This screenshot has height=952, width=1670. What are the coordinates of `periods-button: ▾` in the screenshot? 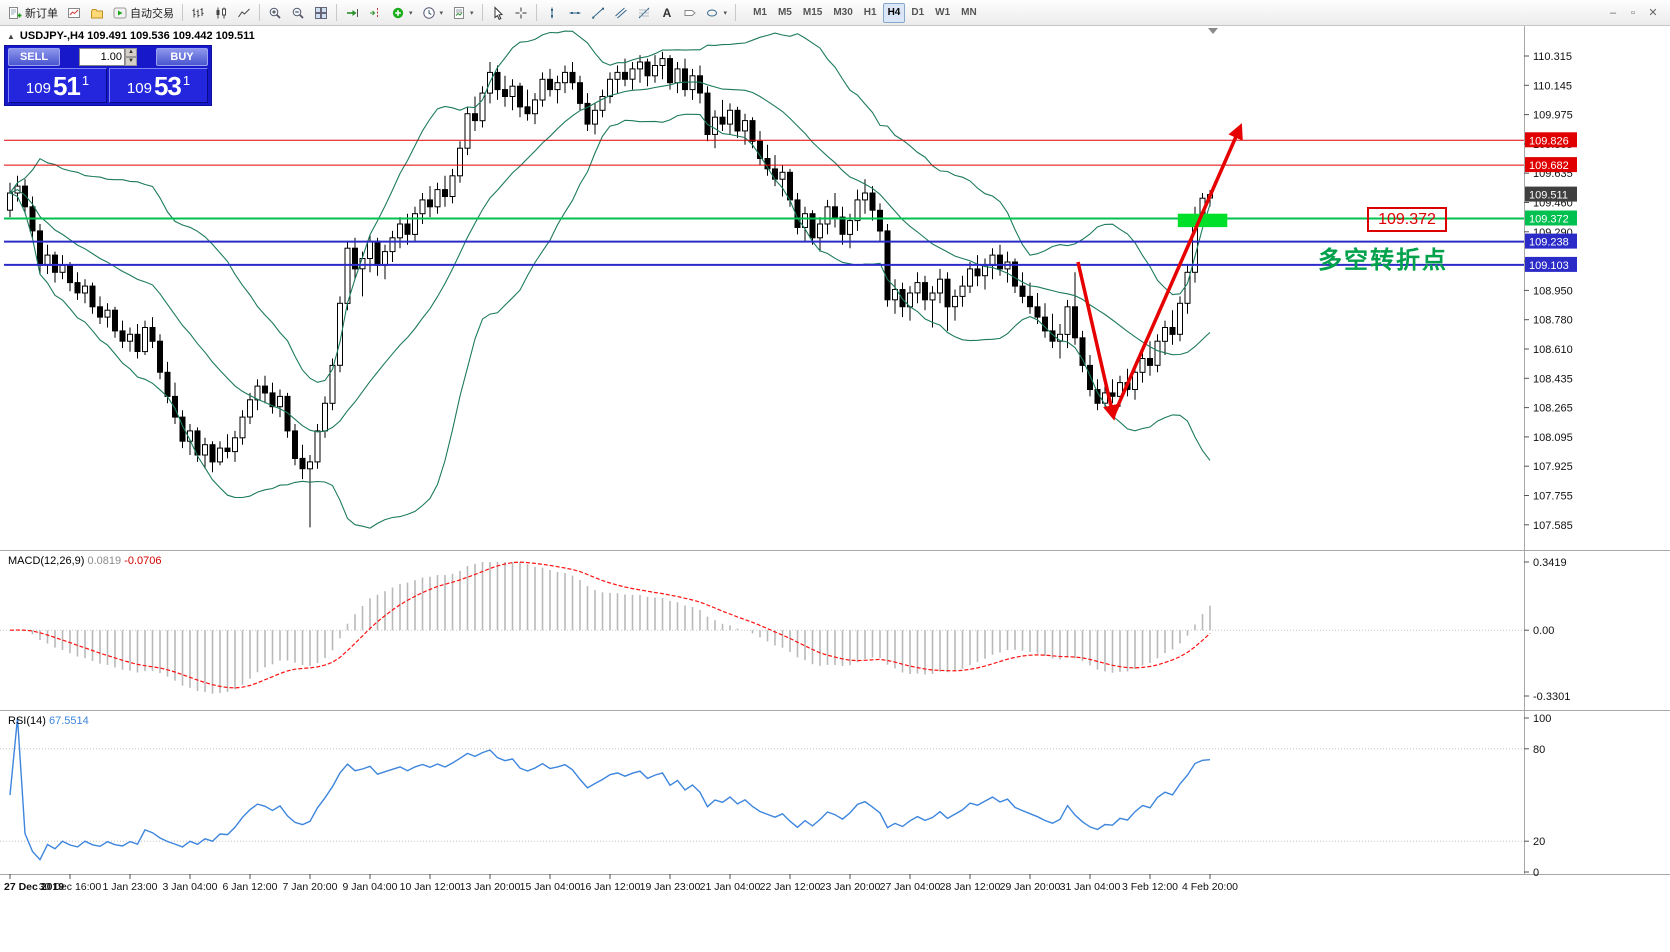 It's located at (433, 13).